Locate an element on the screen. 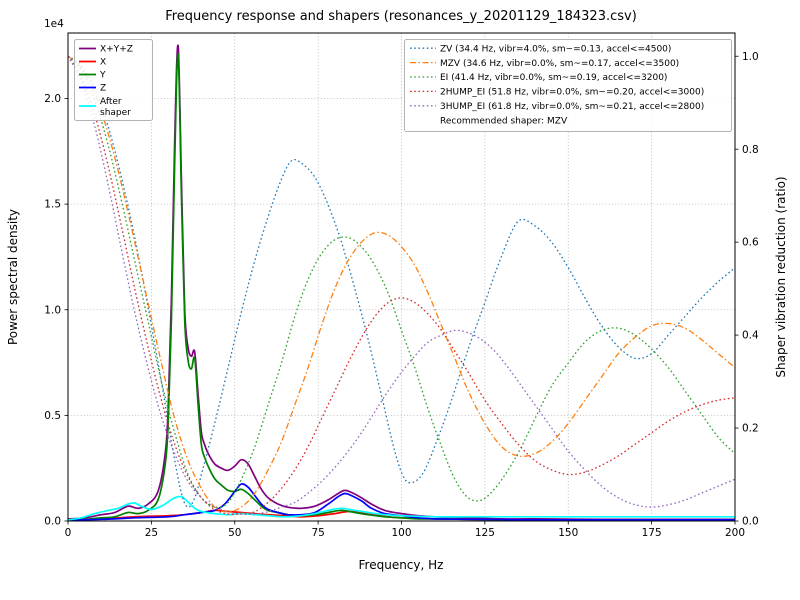  legend-shapers-box is located at coordinates (568, 85).